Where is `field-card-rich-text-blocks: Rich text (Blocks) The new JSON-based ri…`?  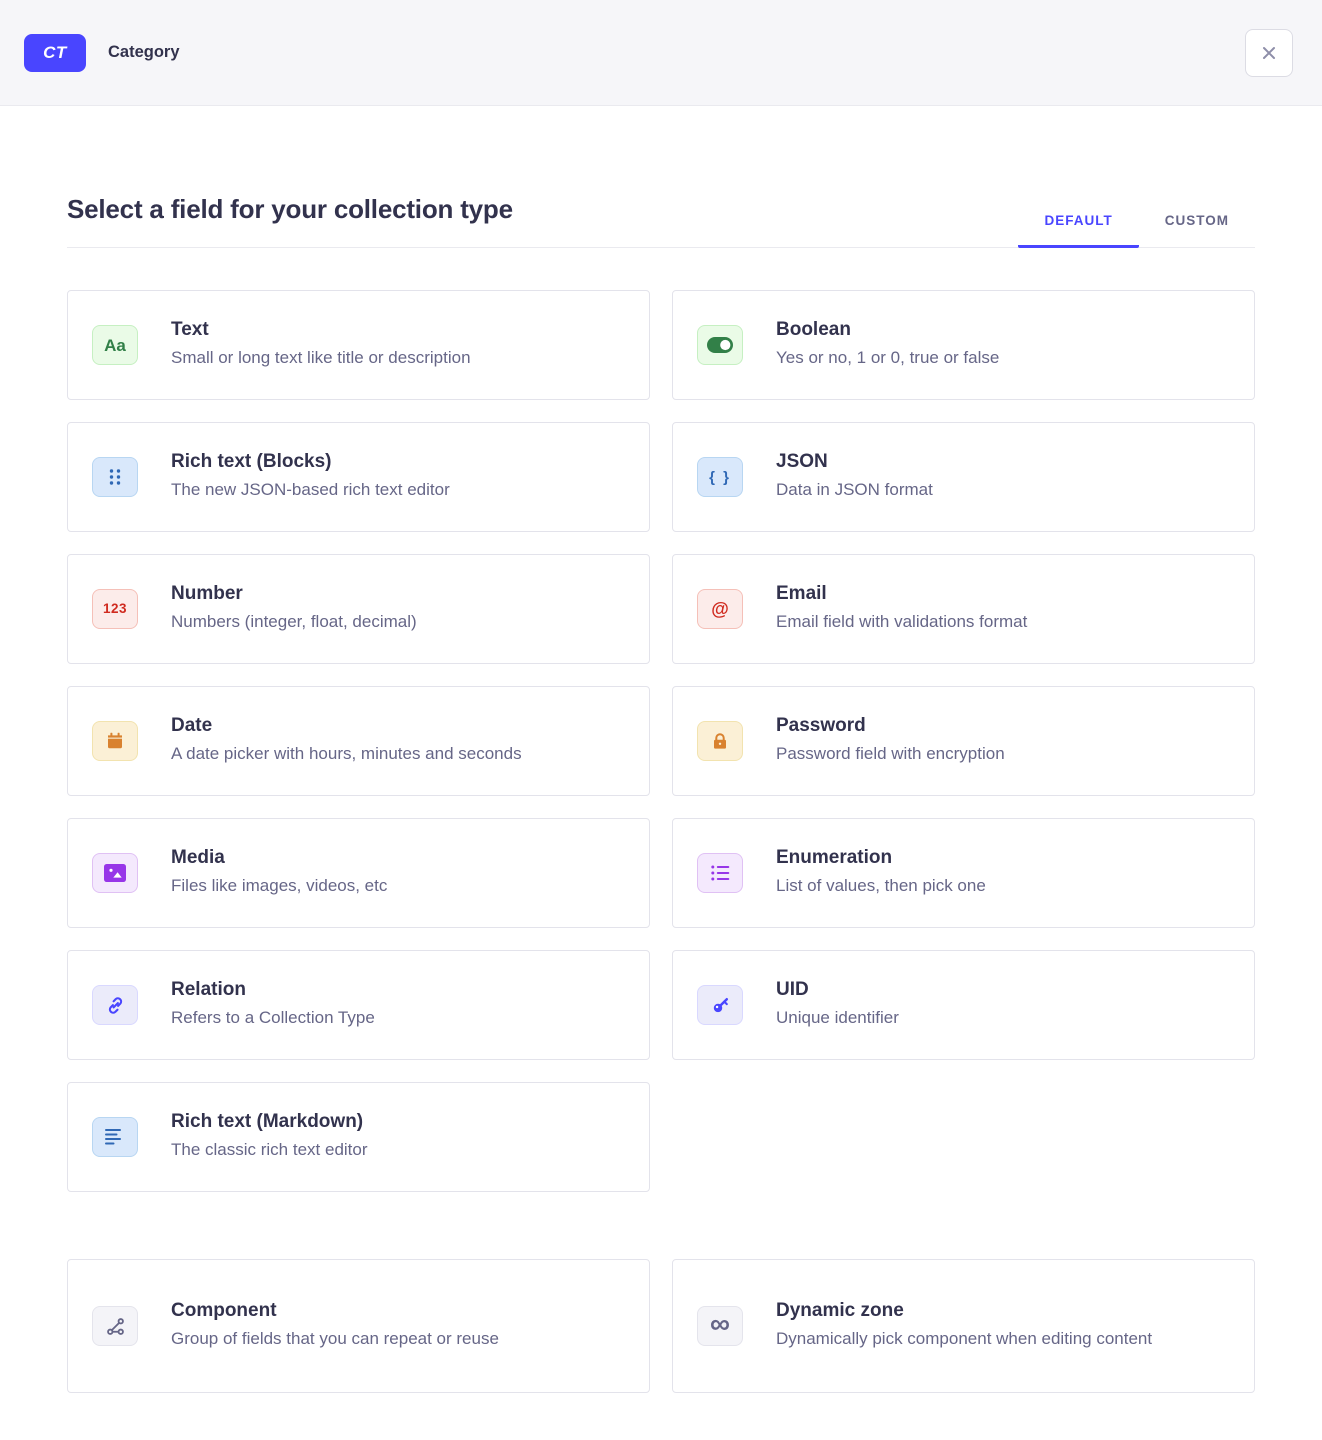
field-card-rich-text-blocks: Rich text (Blocks) The new JSON-based ri… is located at coordinates (358, 477).